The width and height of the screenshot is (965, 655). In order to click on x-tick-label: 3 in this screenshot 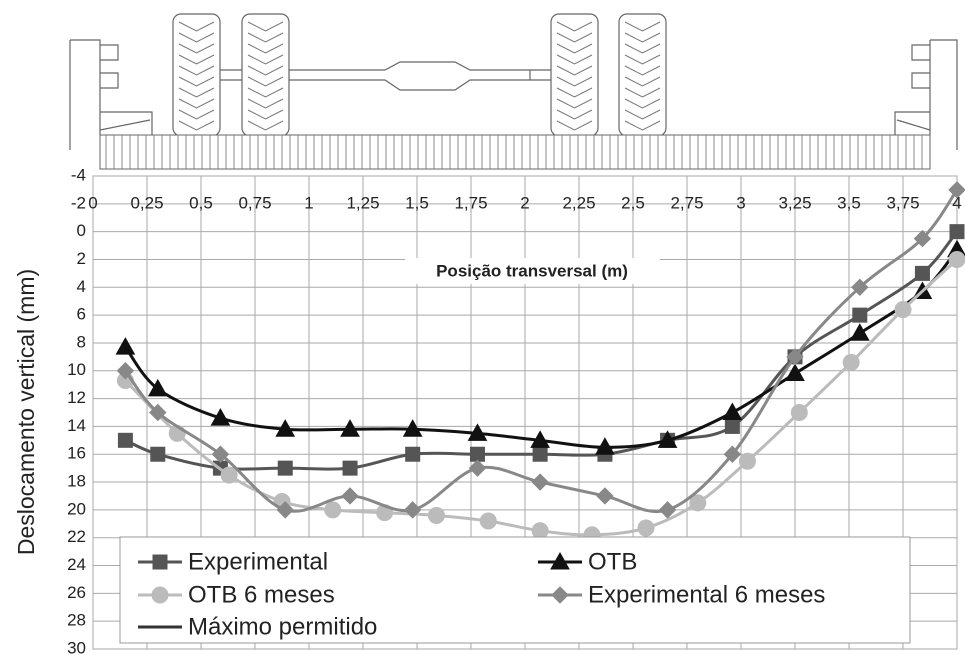, I will do `click(740, 202)`.